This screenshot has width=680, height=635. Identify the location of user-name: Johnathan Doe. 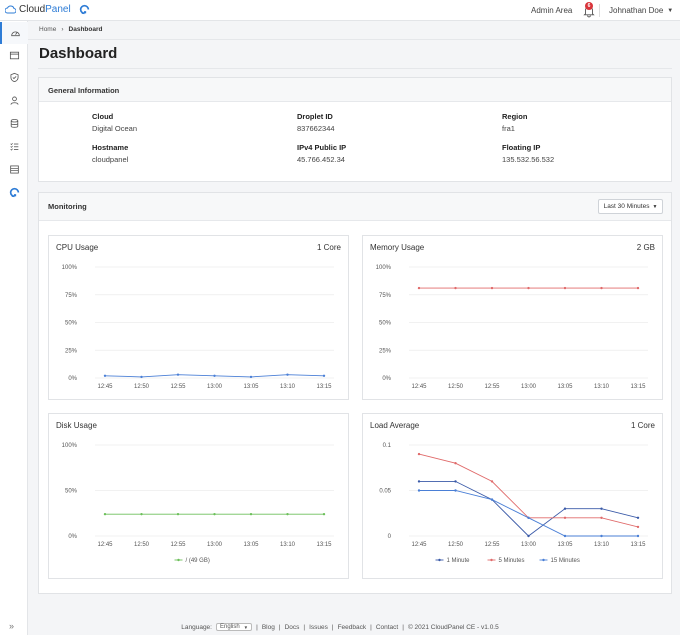
(636, 10).